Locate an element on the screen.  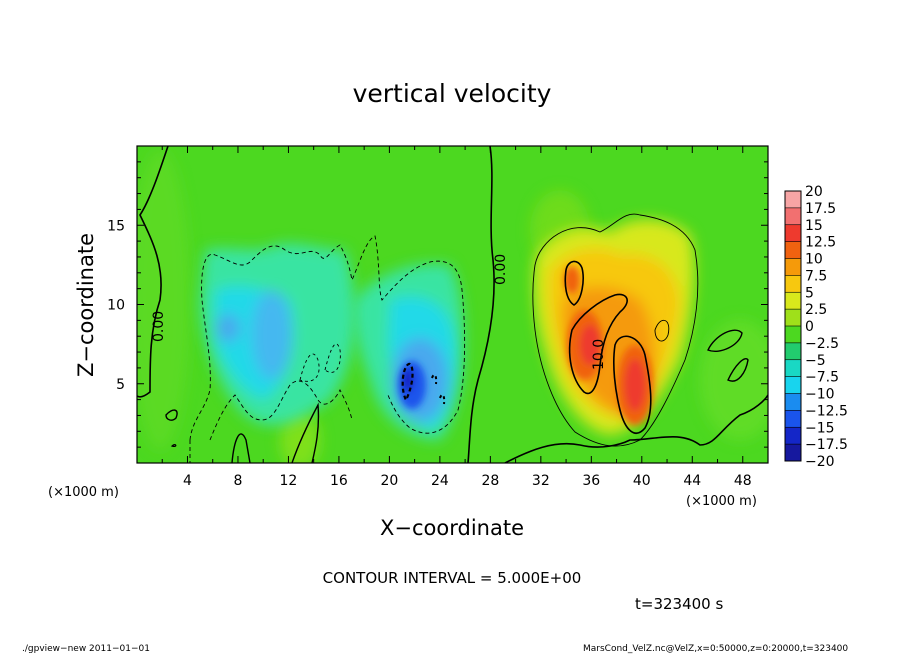
colorbar-label: −2.5 is located at coordinates (822, 344).